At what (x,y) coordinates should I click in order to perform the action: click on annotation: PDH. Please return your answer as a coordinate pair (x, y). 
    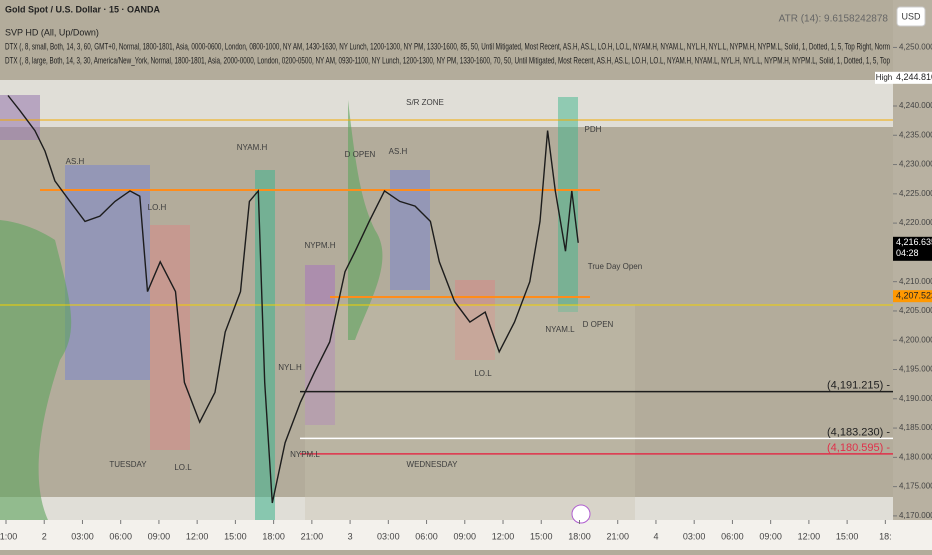
    Looking at the image, I should click on (593, 129).